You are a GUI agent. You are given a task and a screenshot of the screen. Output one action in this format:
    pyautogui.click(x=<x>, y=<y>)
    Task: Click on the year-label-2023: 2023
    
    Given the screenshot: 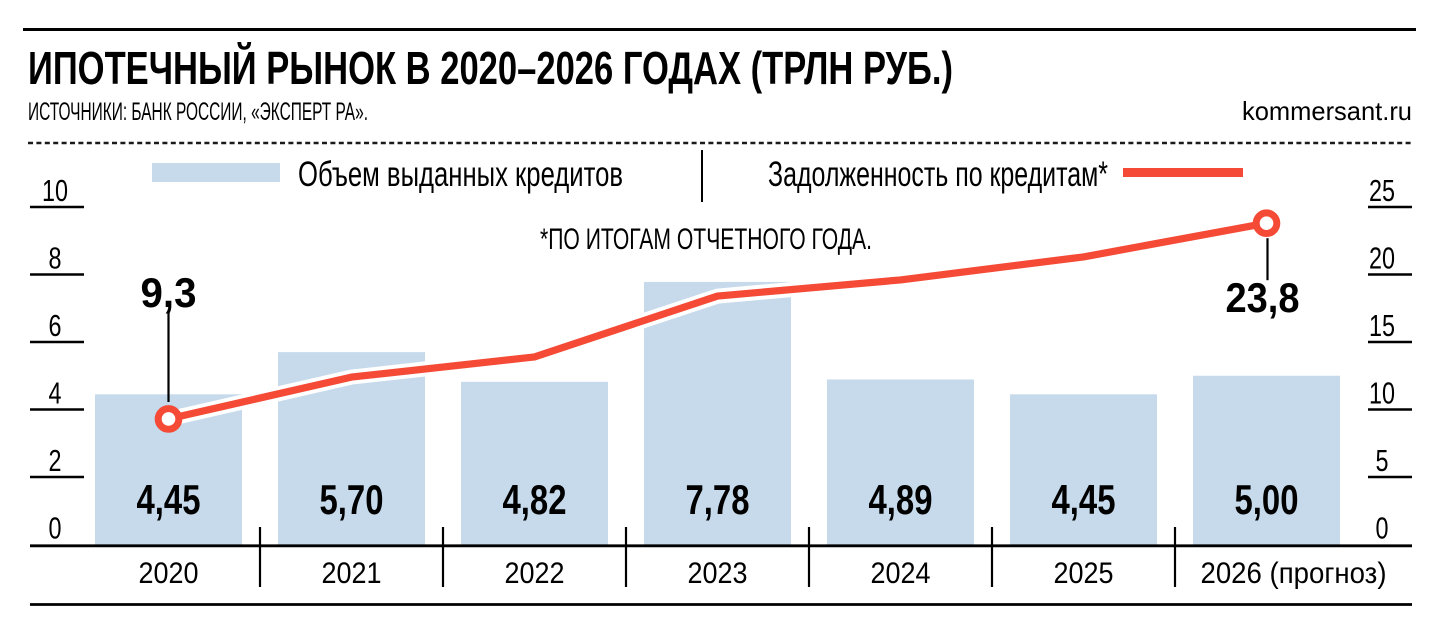 What is the action you would take?
    pyautogui.click(x=718, y=573)
    